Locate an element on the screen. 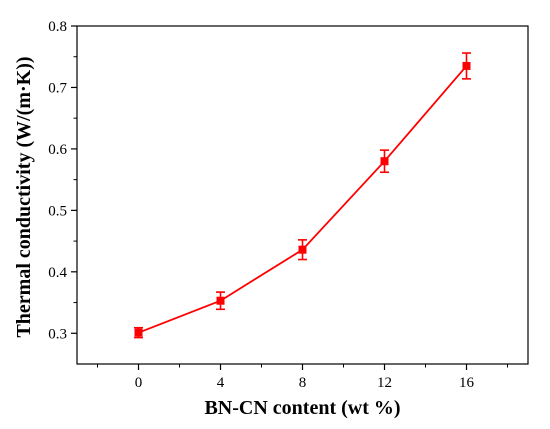 This screenshot has width=550, height=429. y-tick-label: 0.4 is located at coordinates (57, 273).